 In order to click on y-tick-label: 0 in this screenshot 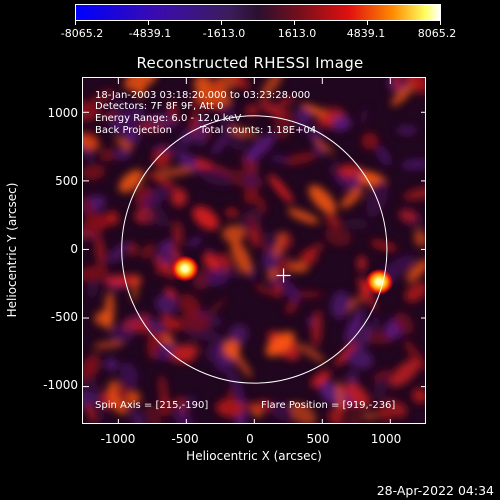, I will do `click(74, 249)`.